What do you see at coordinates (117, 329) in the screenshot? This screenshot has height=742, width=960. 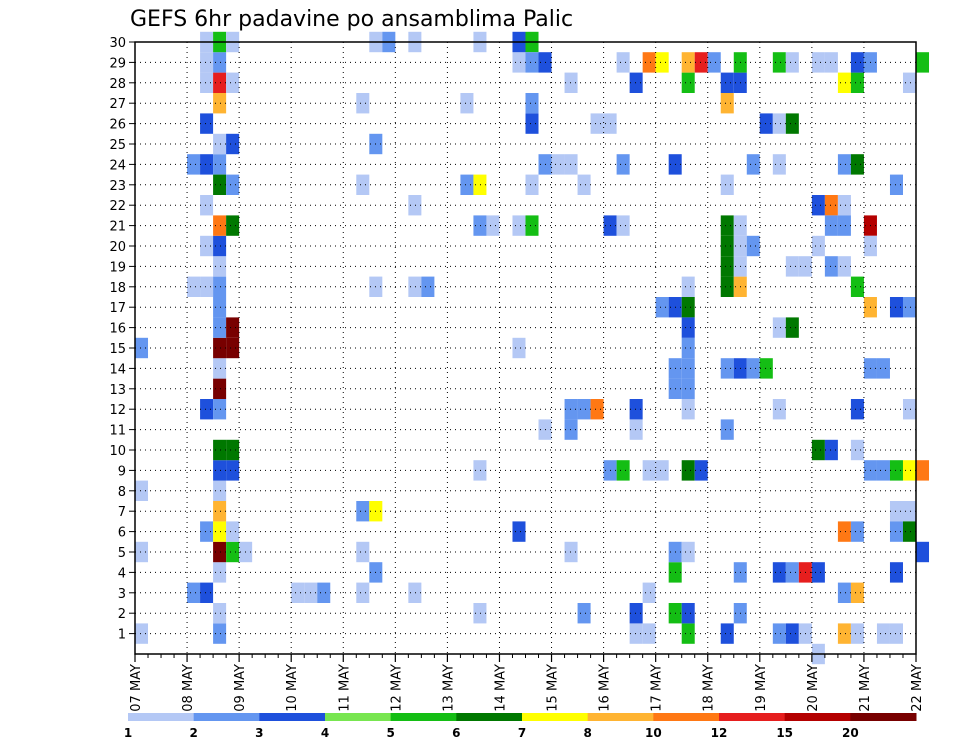 I see `y-tick-label: 16` at bounding box center [117, 329].